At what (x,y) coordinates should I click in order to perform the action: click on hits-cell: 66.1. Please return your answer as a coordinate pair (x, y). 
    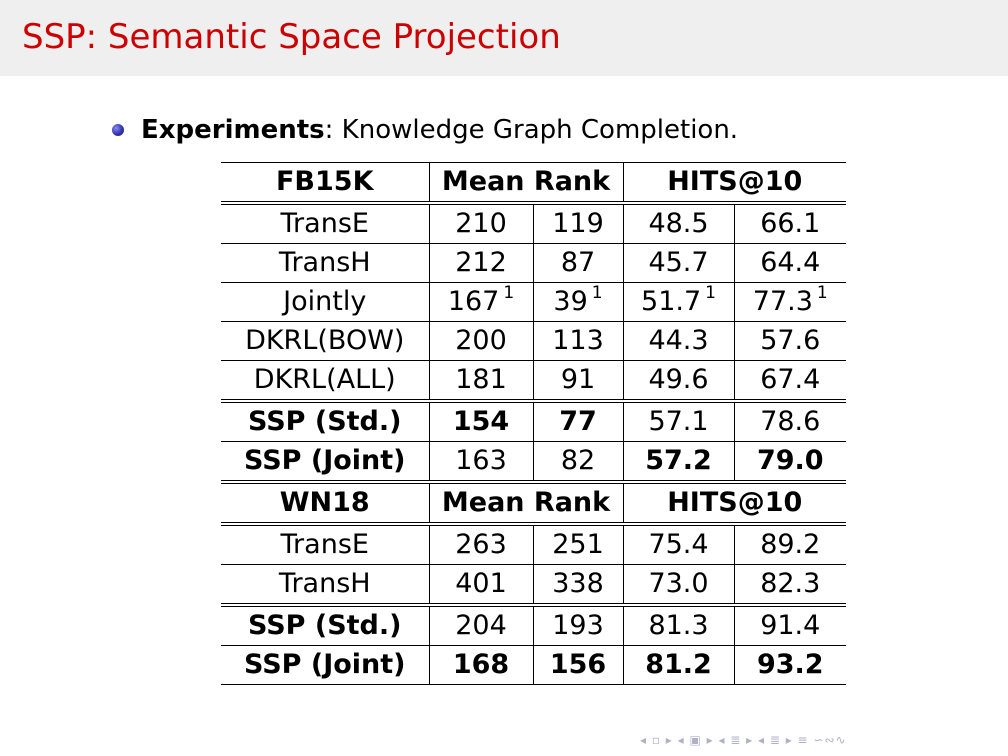
    Looking at the image, I should click on (789, 222).